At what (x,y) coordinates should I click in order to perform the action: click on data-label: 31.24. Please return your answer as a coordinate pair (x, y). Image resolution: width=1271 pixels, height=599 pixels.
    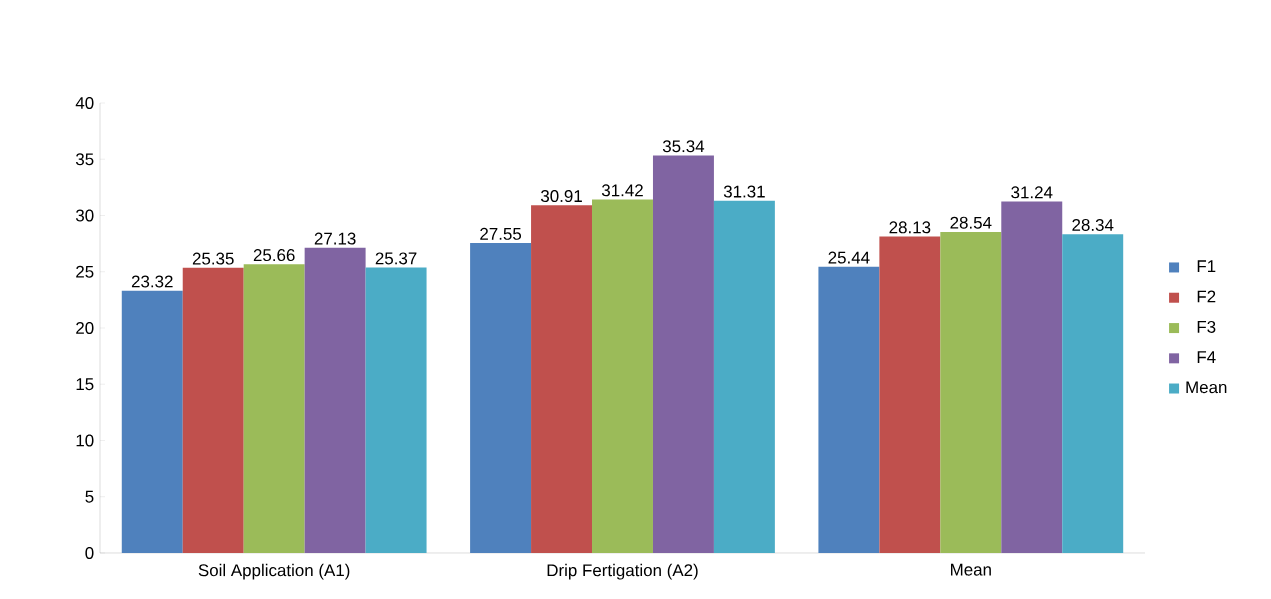
    Looking at the image, I should click on (1032, 192).